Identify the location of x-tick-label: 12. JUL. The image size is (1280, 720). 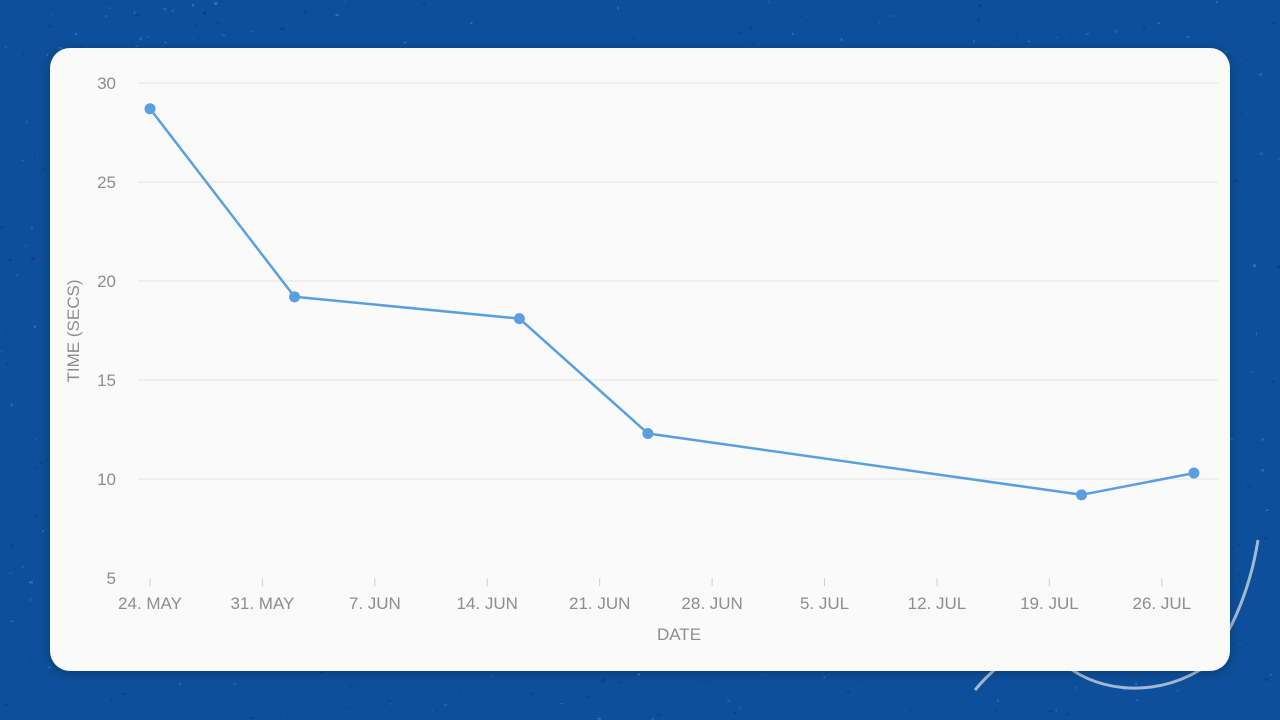
(937, 603).